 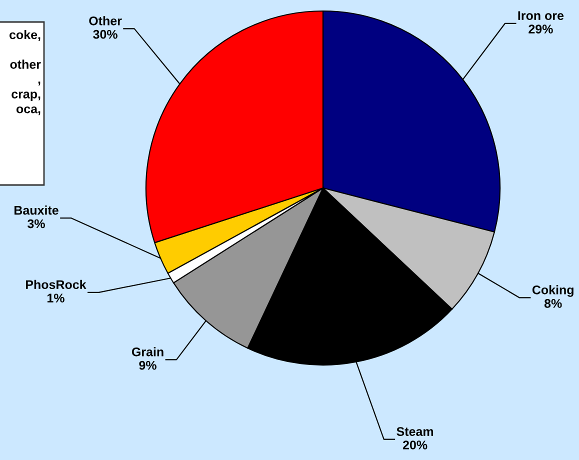 I want to click on data-label: 8%, so click(x=553, y=303).